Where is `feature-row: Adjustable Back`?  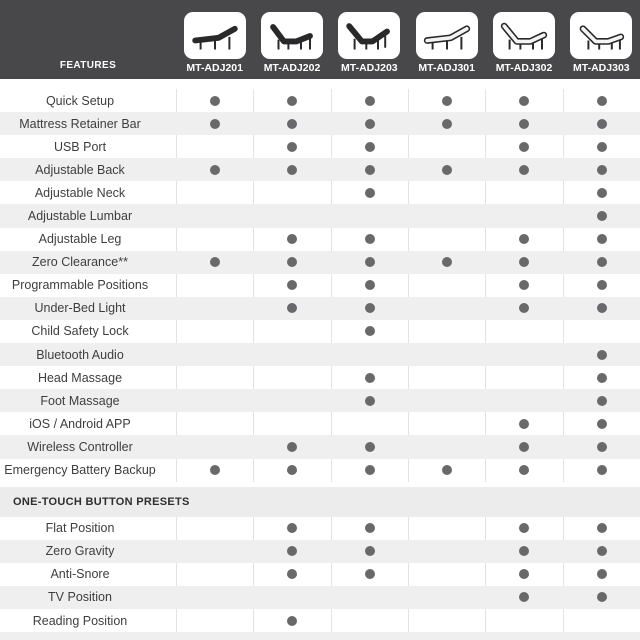
feature-row: Adjustable Back is located at coordinates (320, 170).